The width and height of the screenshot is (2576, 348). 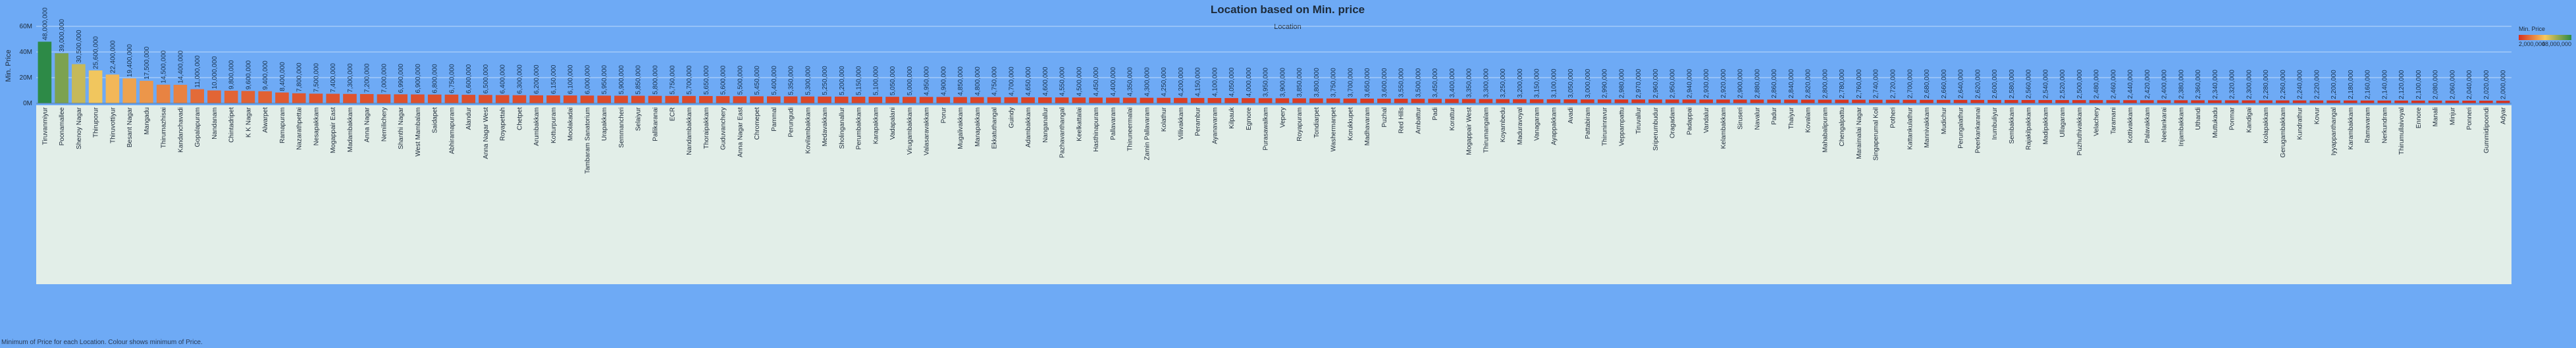 What do you see at coordinates (961, 81) in the screenshot?
I see `value-label: 4,850,000` at bounding box center [961, 81].